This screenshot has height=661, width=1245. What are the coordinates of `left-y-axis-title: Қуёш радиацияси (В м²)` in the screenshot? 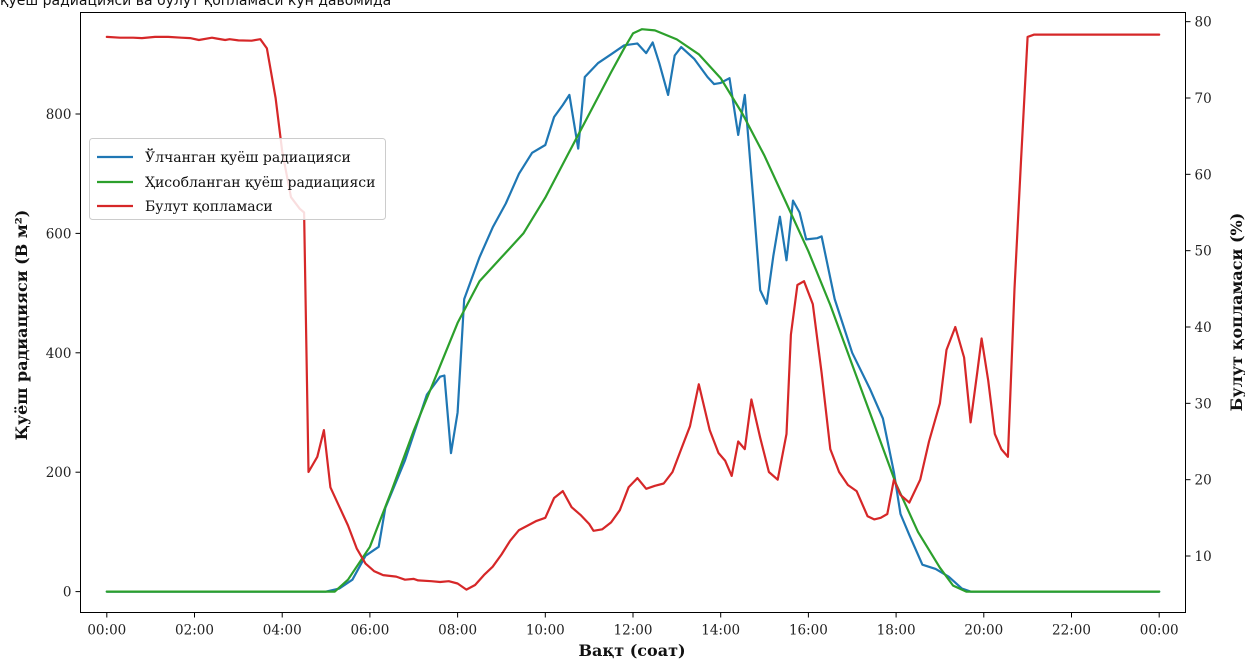 It's located at (21, 325).